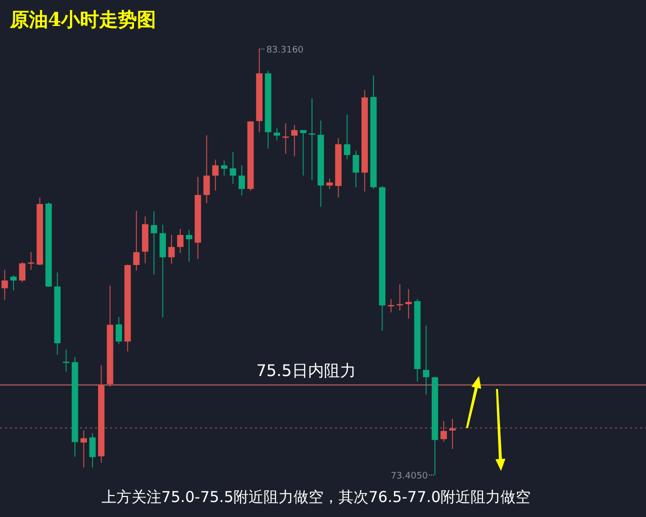 Image resolution: width=646 pixels, height=517 pixels. What do you see at coordinates (316, 497) in the screenshot?
I see `text: 上方关注75.0-75.5附近阻力做空，其次76.5-77.0附近阻力做空` at bounding box center [316, 497].